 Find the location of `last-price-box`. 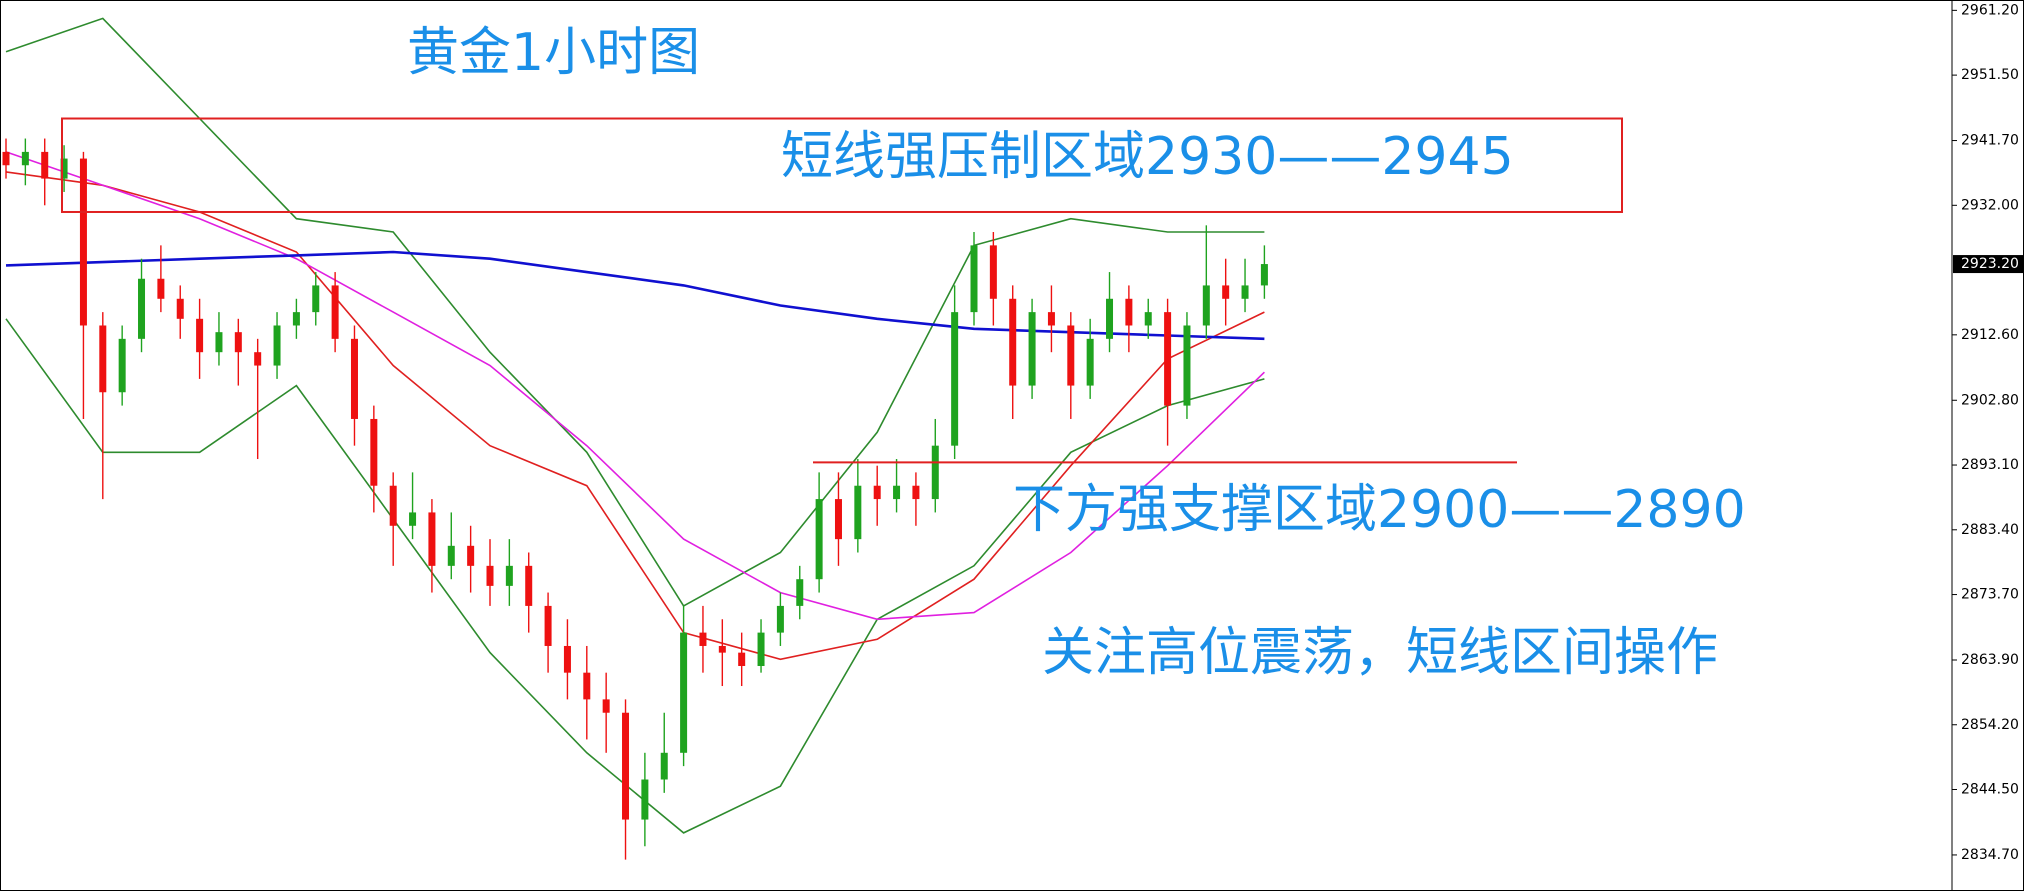

last-price-box is located at coordinates (1988, 264).